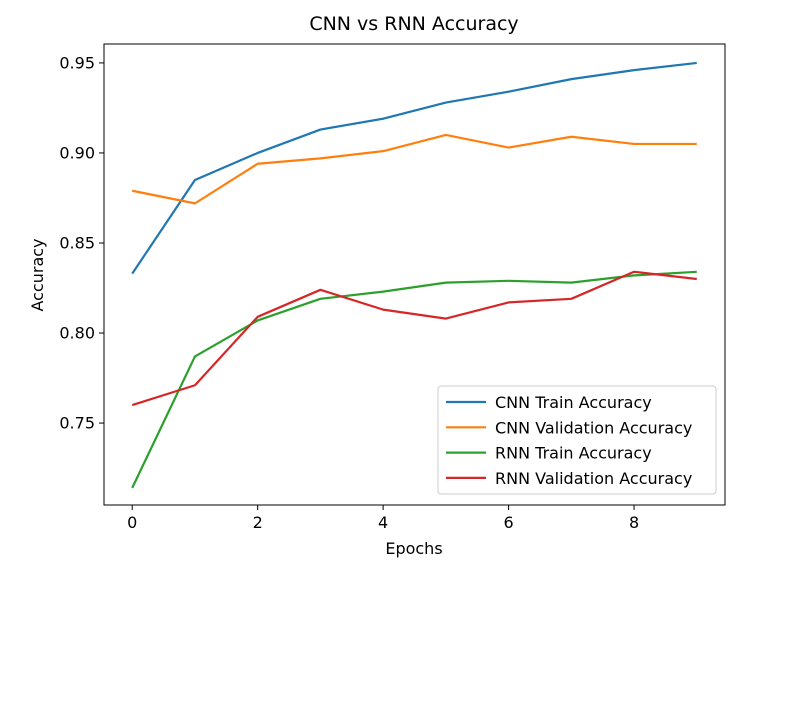  I want to click on series-line-rnn-validation-accuracy, so click(414, 338).